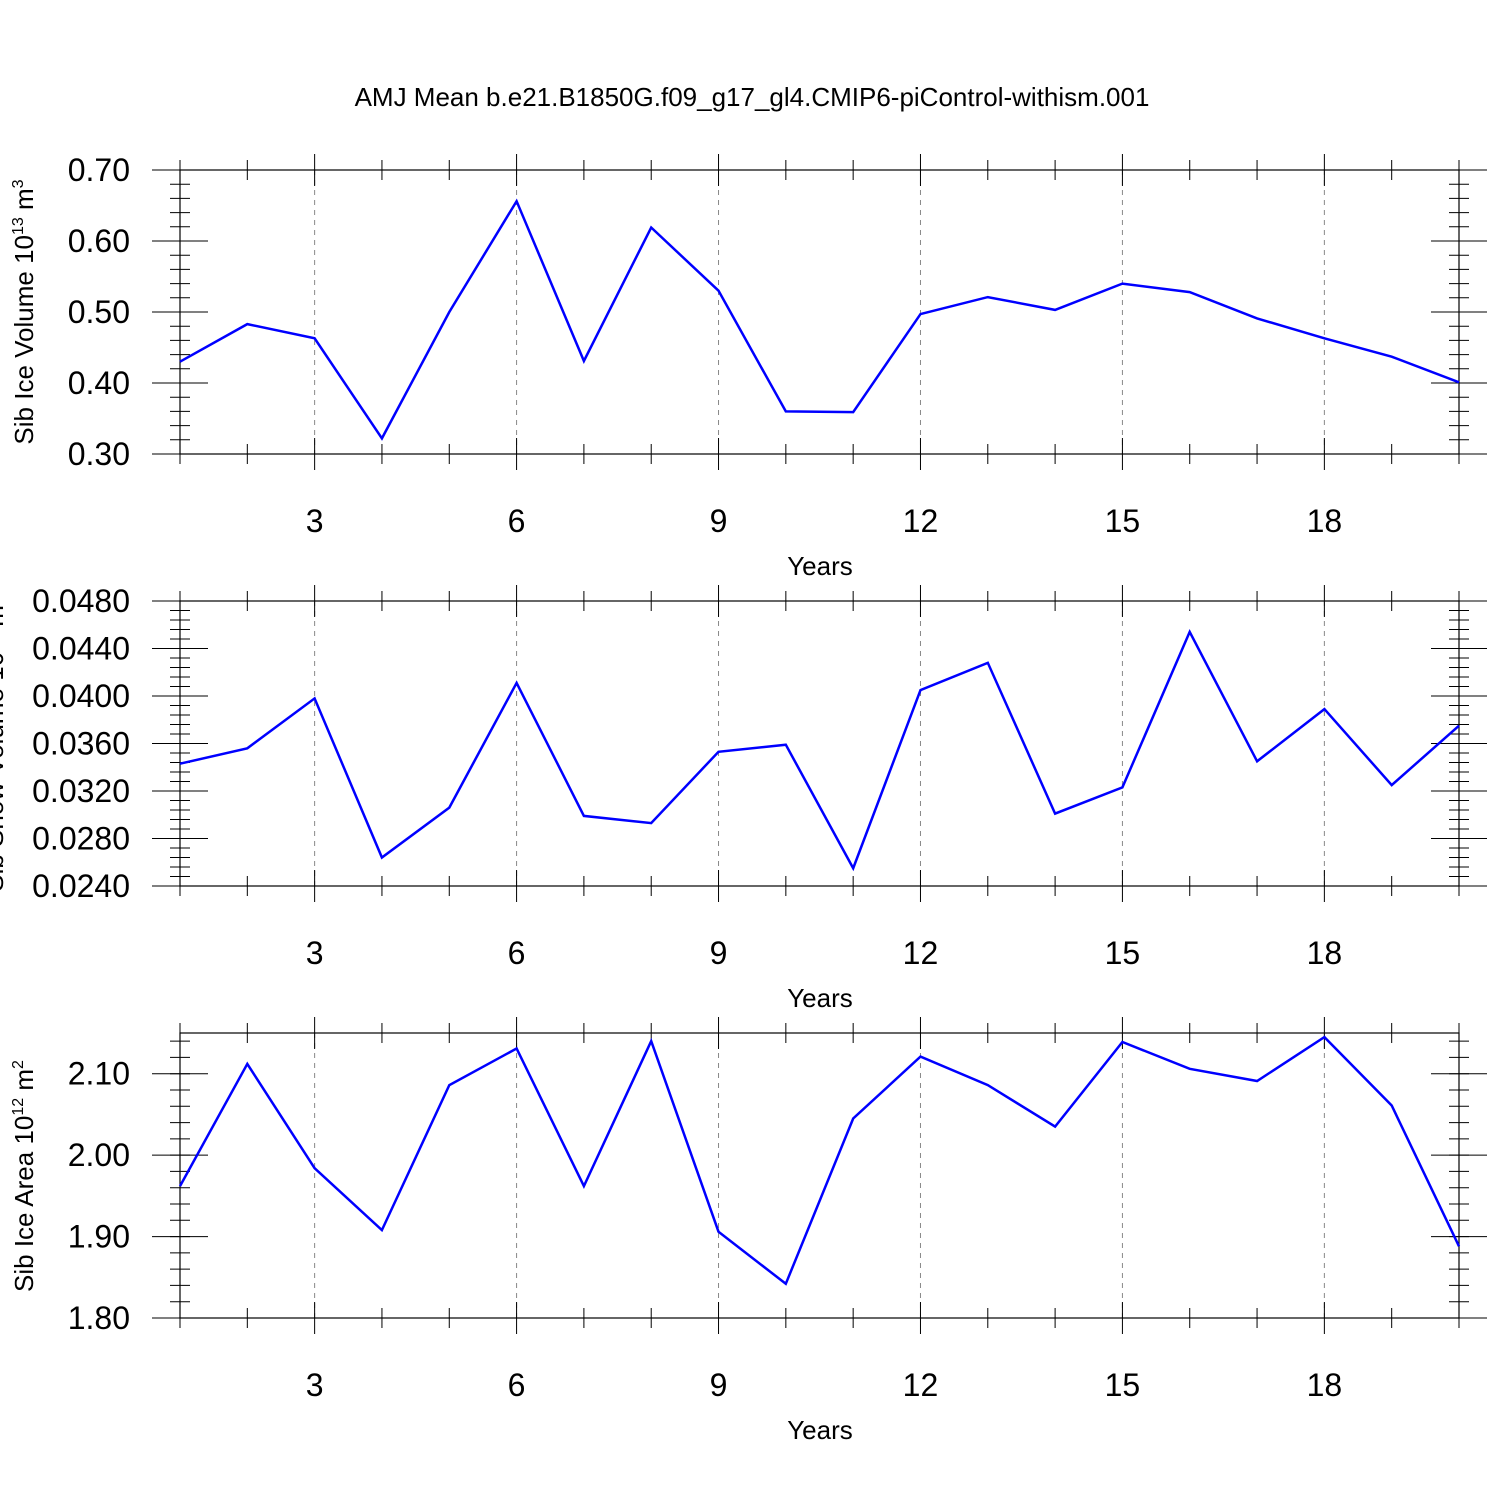  Describe the element at coordinates (99, 170) in the screenshot. I see `y-tick-label: 0.70` at that location.